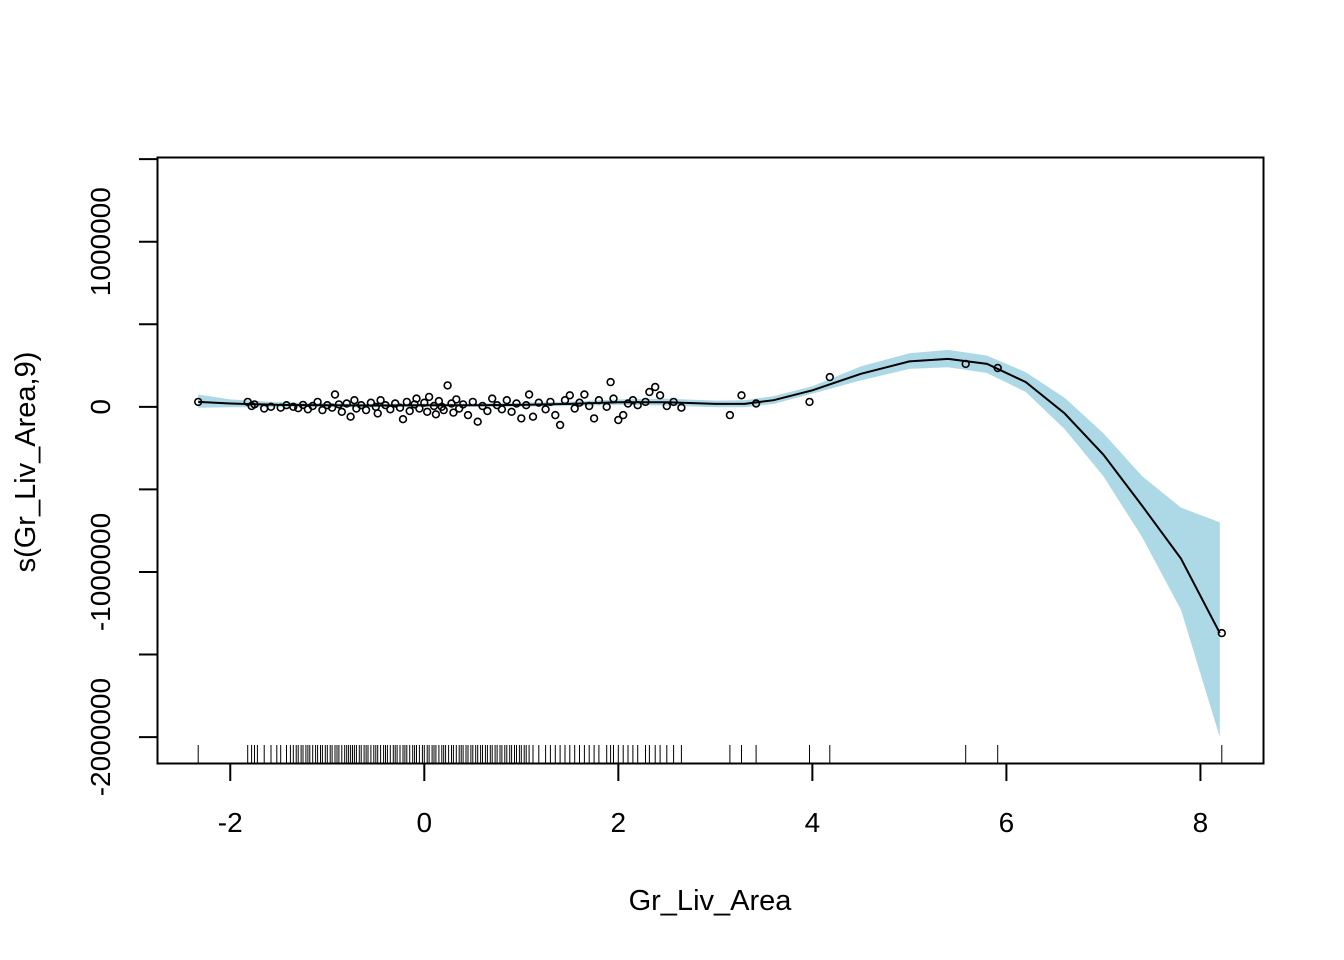 Image resolution: width=1344 pixels, height=960 pixels. Describe the element at coordinates (1201, 822) in the screenshot. I see `x-tick-label: 8` at that location.